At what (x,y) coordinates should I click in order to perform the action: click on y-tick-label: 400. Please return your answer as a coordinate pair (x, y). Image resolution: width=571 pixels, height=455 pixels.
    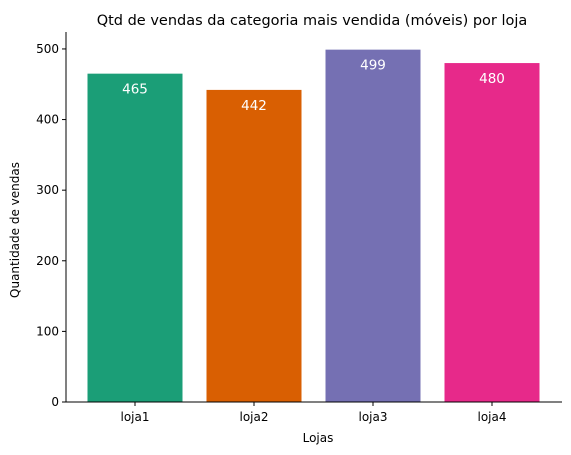
    Looking at the image, I should click on (47, 120).